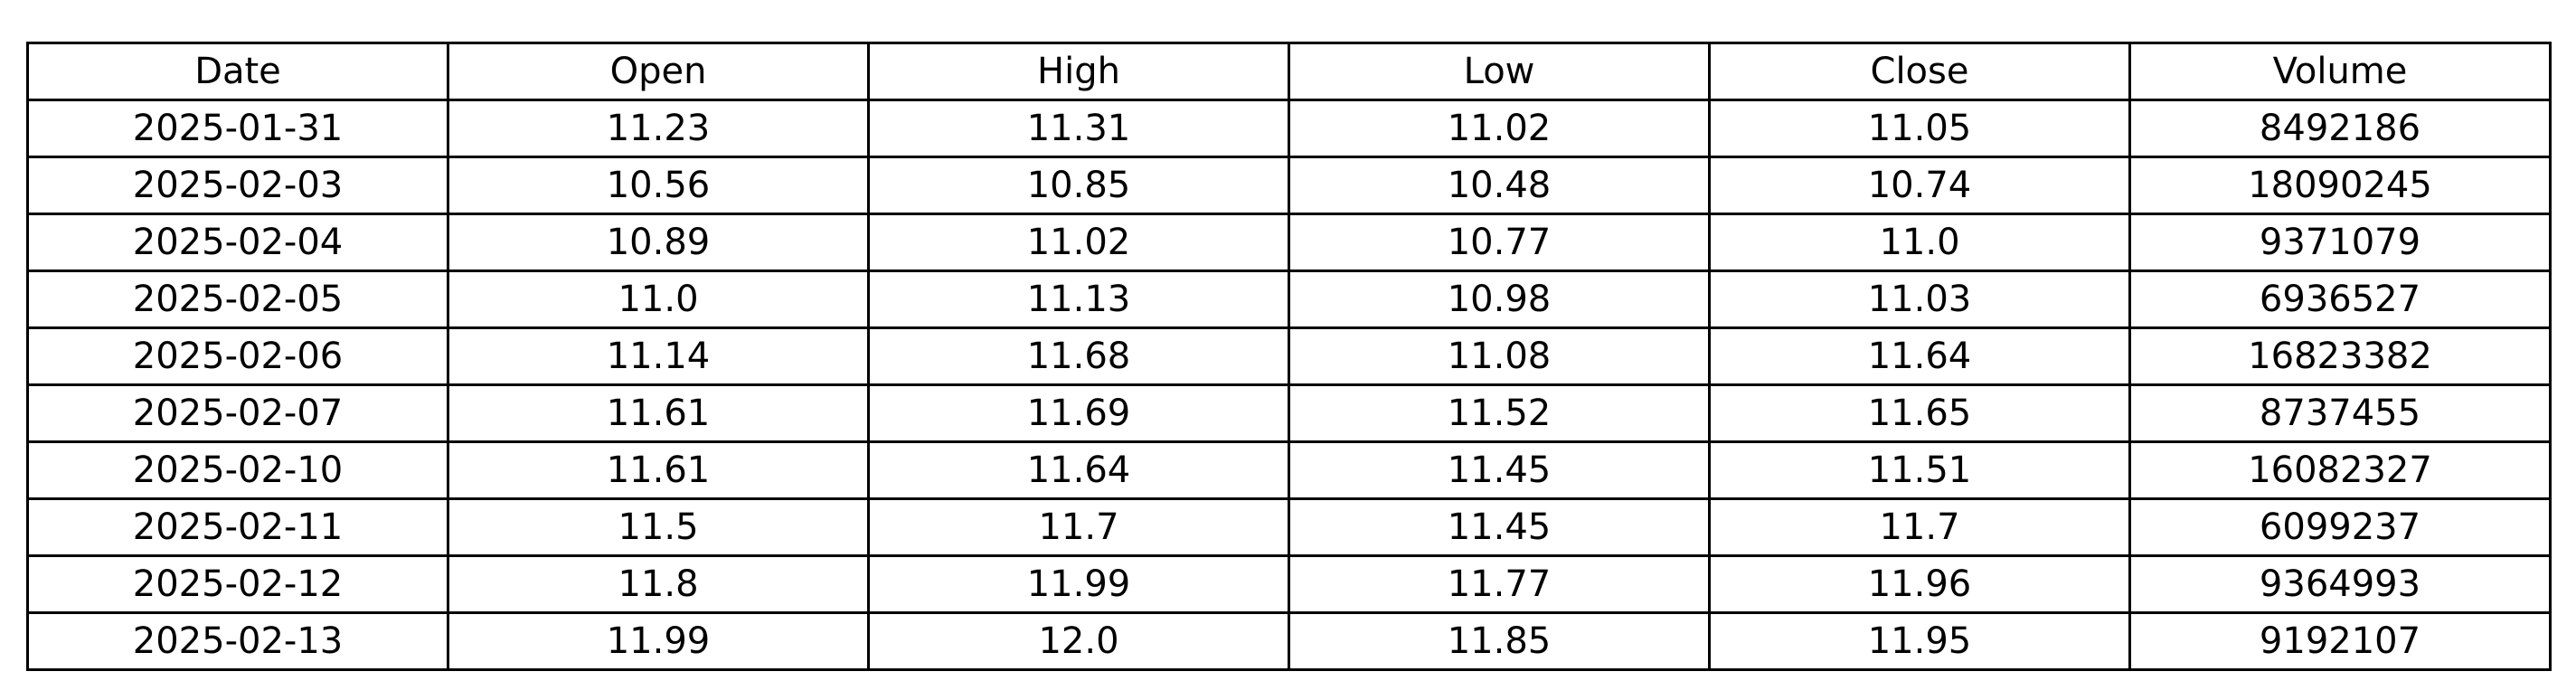 This screenshot has height=681, width=2576. I want to click on cell-volume: 16082327, so click(2340, 470).